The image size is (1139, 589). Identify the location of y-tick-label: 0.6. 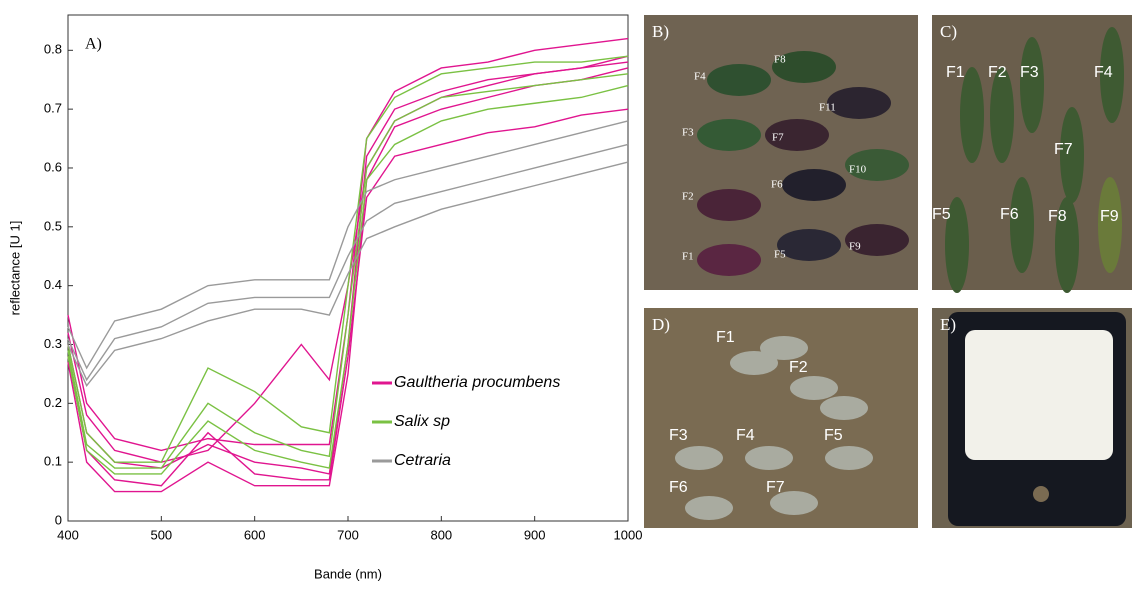
(53, 166).